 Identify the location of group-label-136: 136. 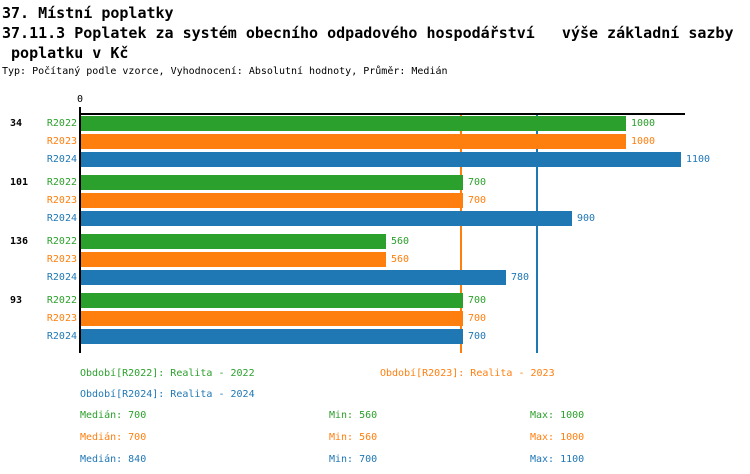
(19, 241).